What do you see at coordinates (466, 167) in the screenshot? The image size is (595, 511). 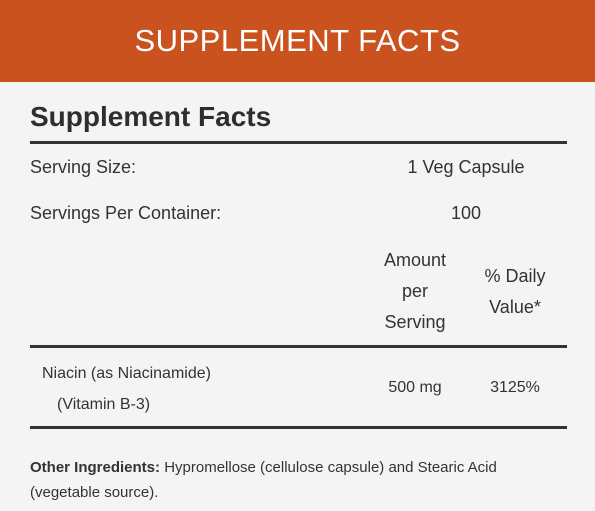 I see `serving-size-value: 1 Veg Capsule` at bounding box center [466, 167].